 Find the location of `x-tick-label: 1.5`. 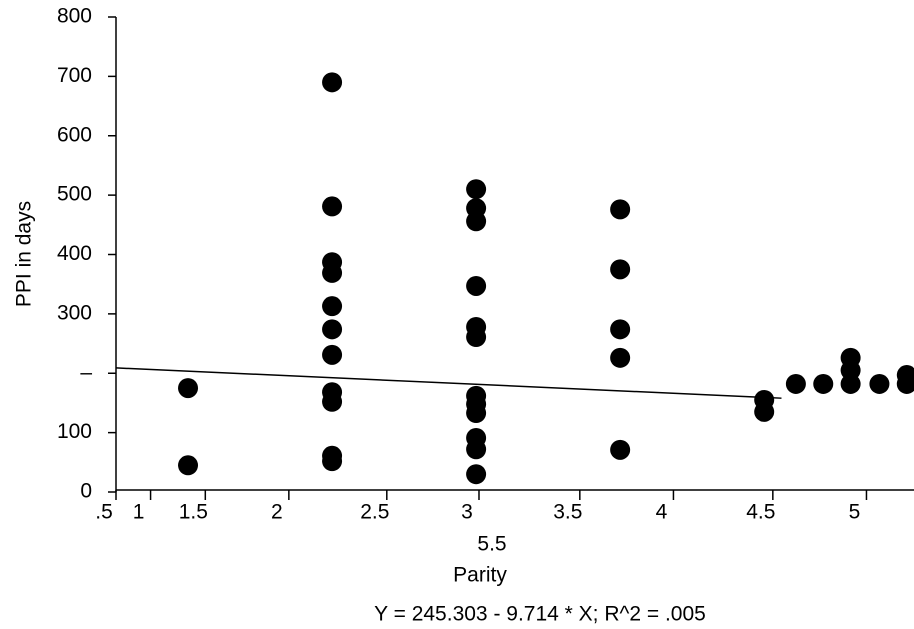

x-tick-label: 1.5 is located at coordinates (193, 512).